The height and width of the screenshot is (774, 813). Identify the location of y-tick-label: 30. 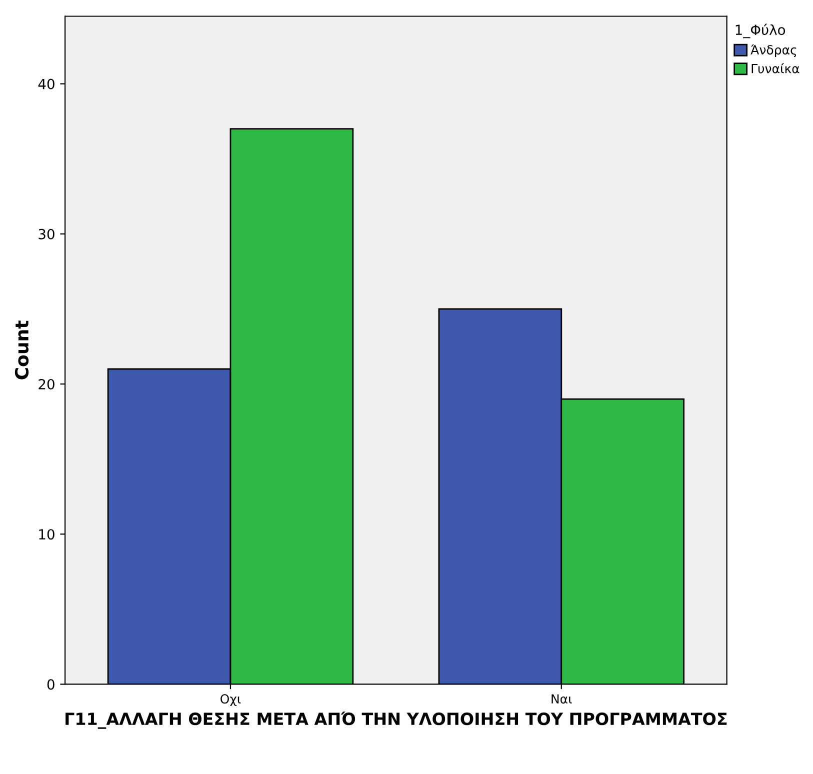
(46, 234).